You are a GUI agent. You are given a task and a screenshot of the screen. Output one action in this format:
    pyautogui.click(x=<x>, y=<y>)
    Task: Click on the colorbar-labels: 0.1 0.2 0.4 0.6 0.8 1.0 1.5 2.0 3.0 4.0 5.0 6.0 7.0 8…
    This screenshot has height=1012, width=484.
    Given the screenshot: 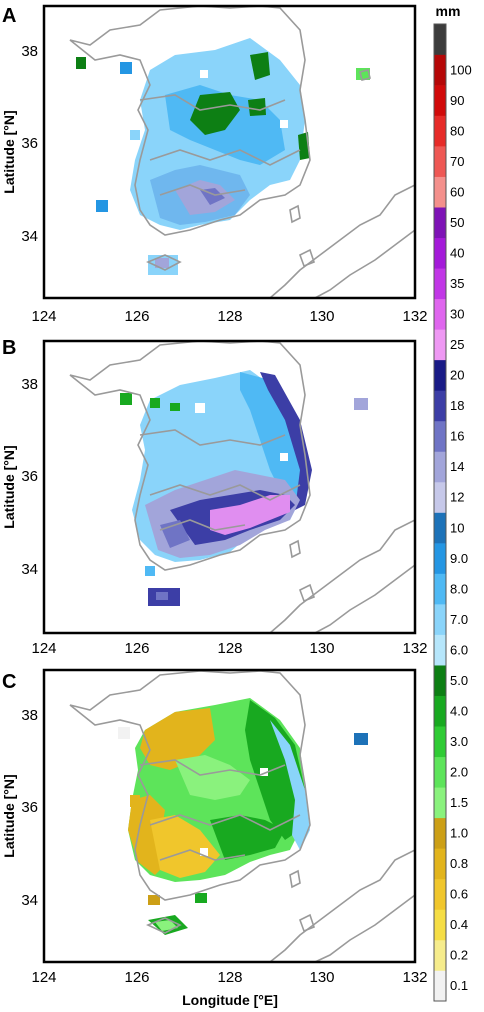 What is the action you would take?
    pyautogui.click(x=461, y=527)
    